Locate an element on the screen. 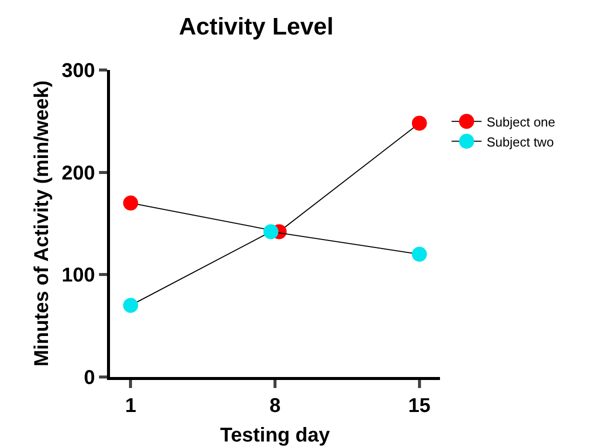 This screenshot has height=447, width=610. x-tick-label: 15 is located at coordinates (419, 406).